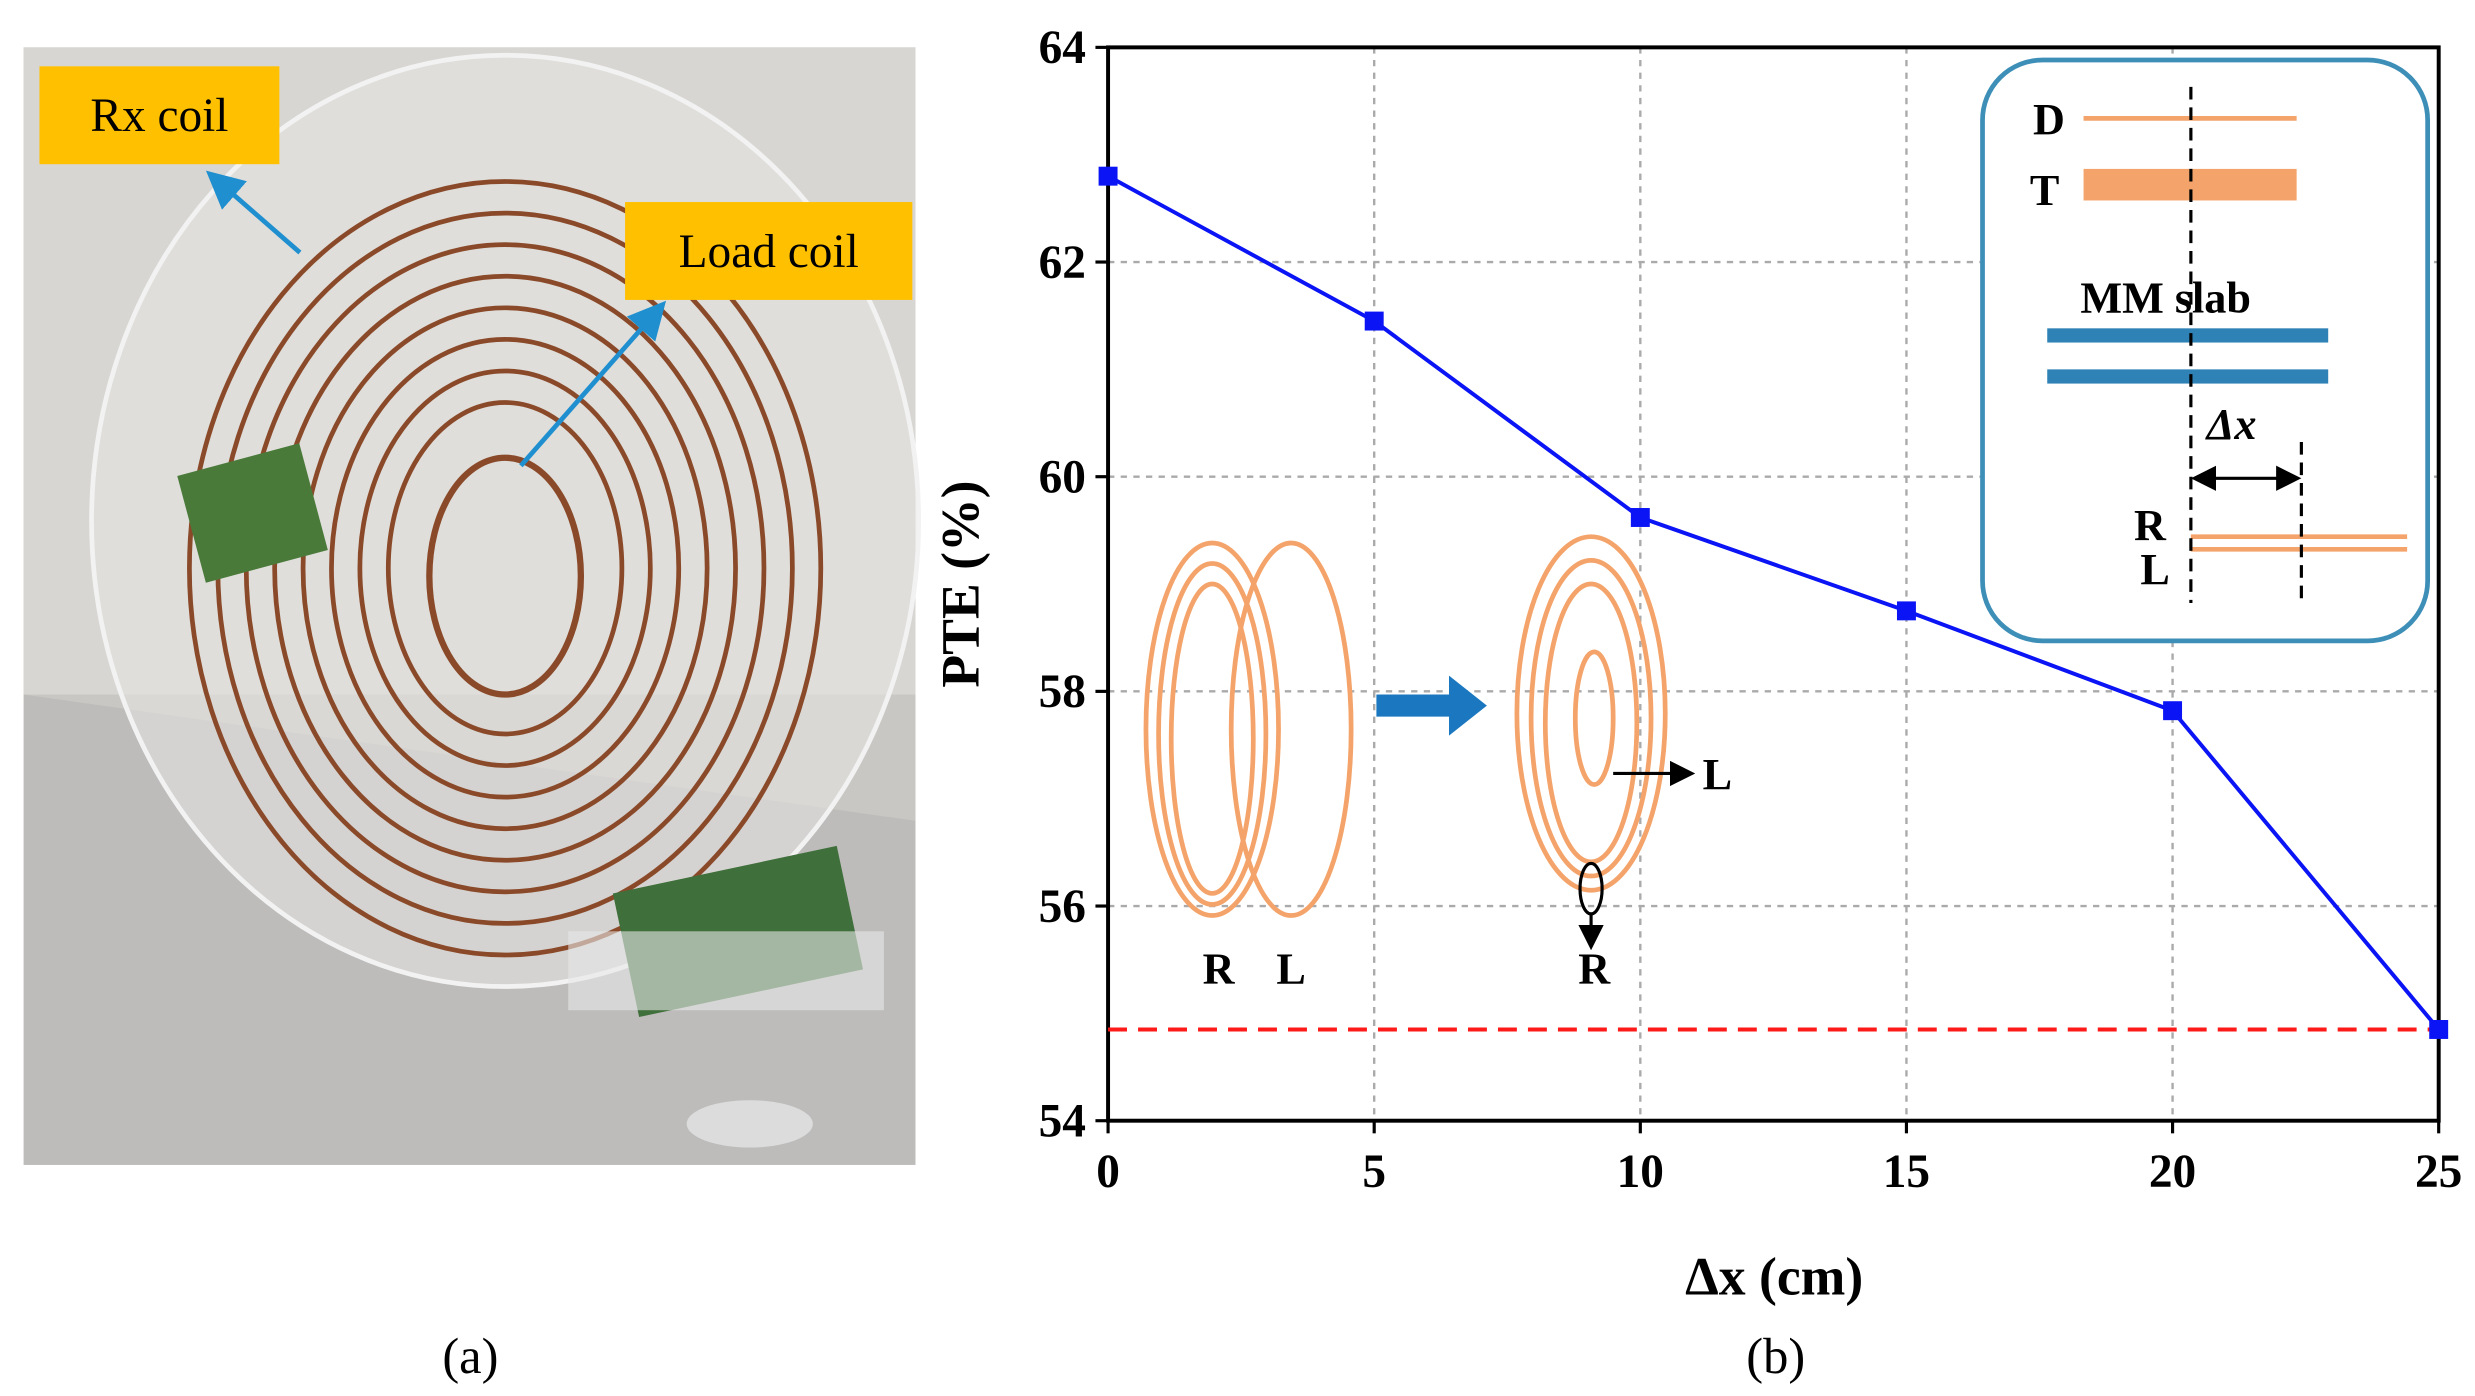 Image resolution: width=2475 pixels, height=1396 pixels. Describe the element at coordinates (2165, 298) in the screenshot. I see `annotation: MM slab` at that location.